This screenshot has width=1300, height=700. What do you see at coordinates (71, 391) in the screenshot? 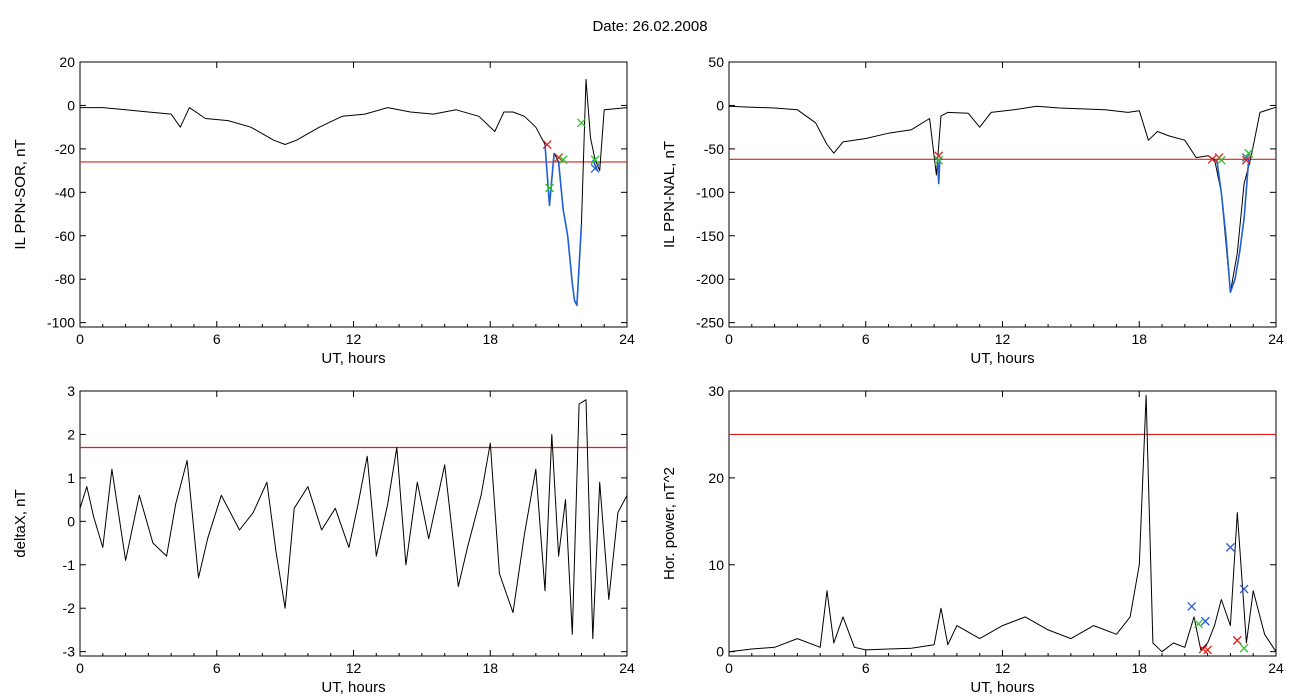
I see `y-tick-label: 3` at bounding box center [71, 391].